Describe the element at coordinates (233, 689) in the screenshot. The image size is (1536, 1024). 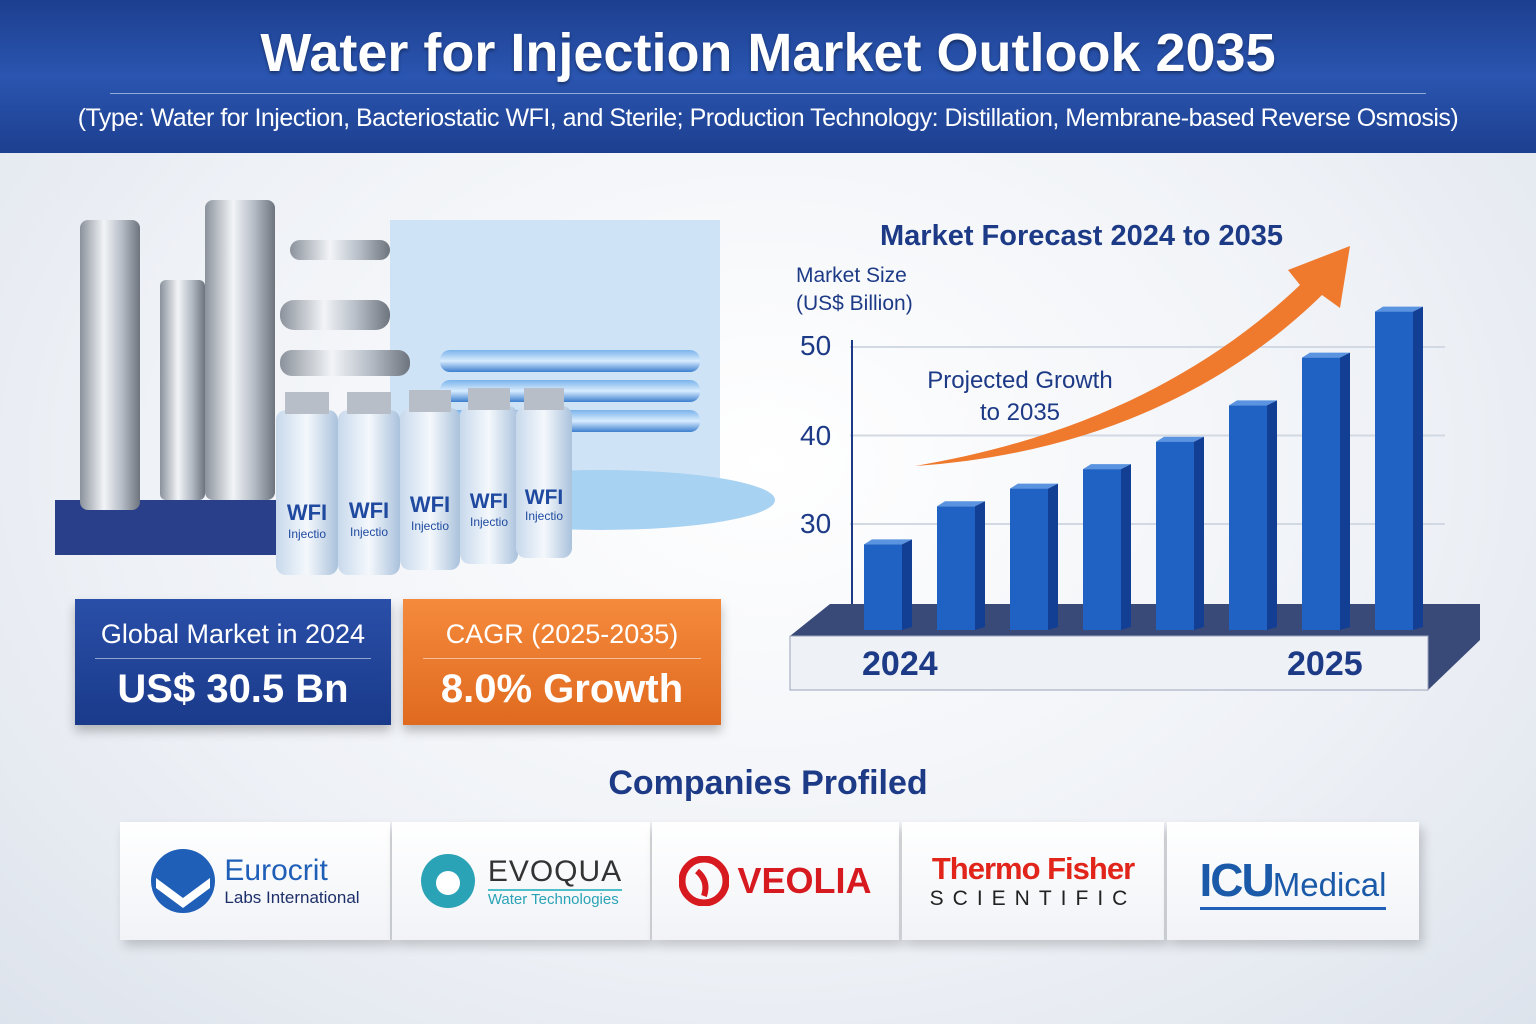
I see `global-market-value: US$ 30.5 Bn` at that location.